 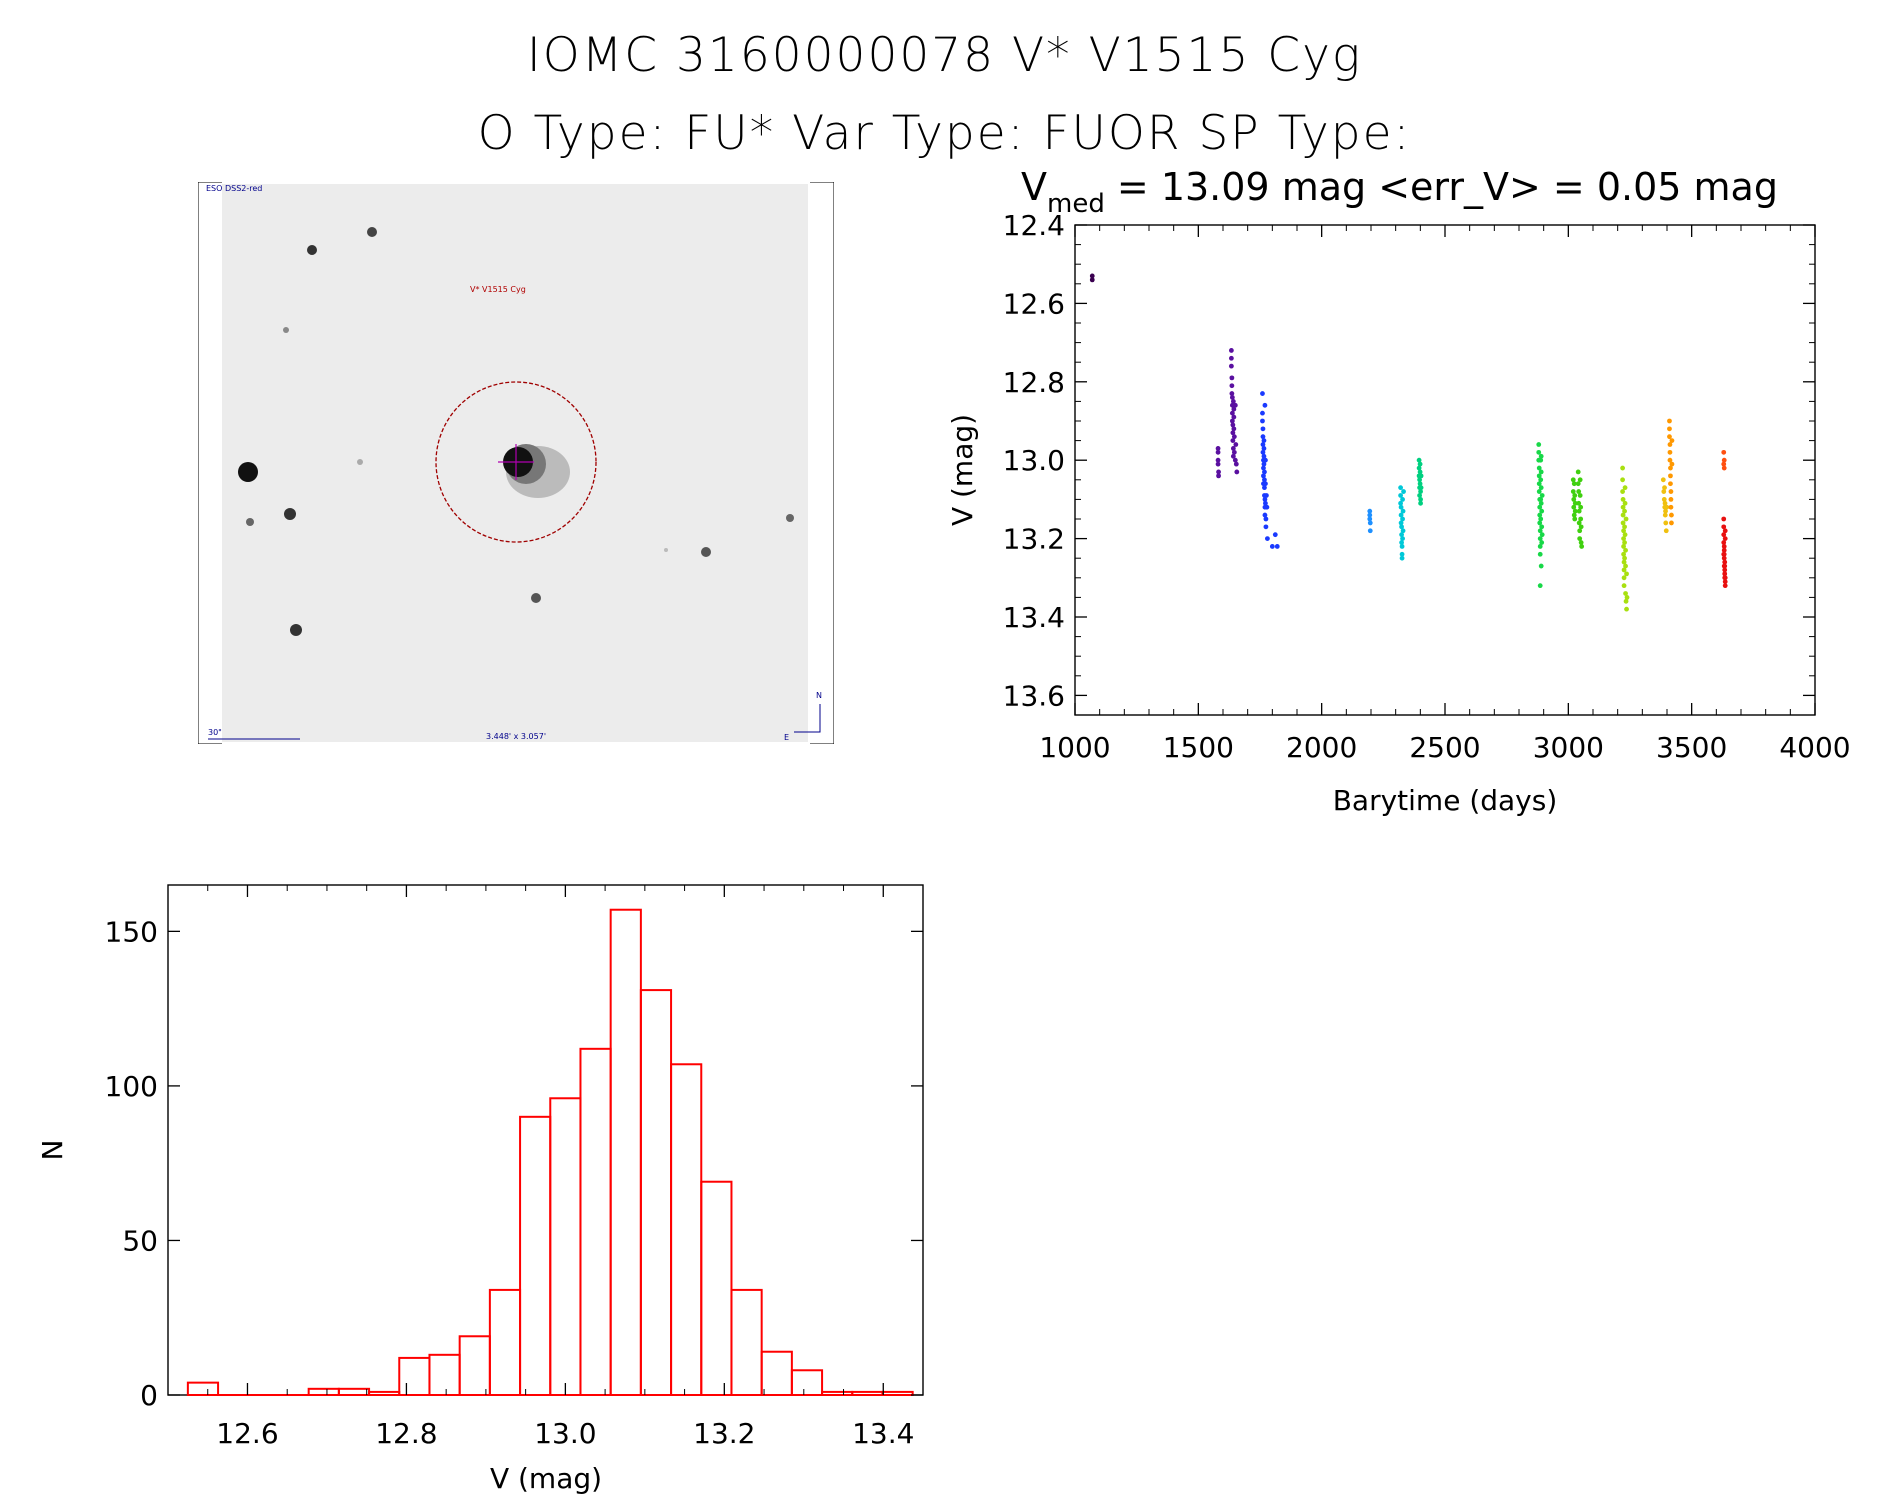 I want to click on lc-xtick-label: 1500, so click(x=1198, y=747).